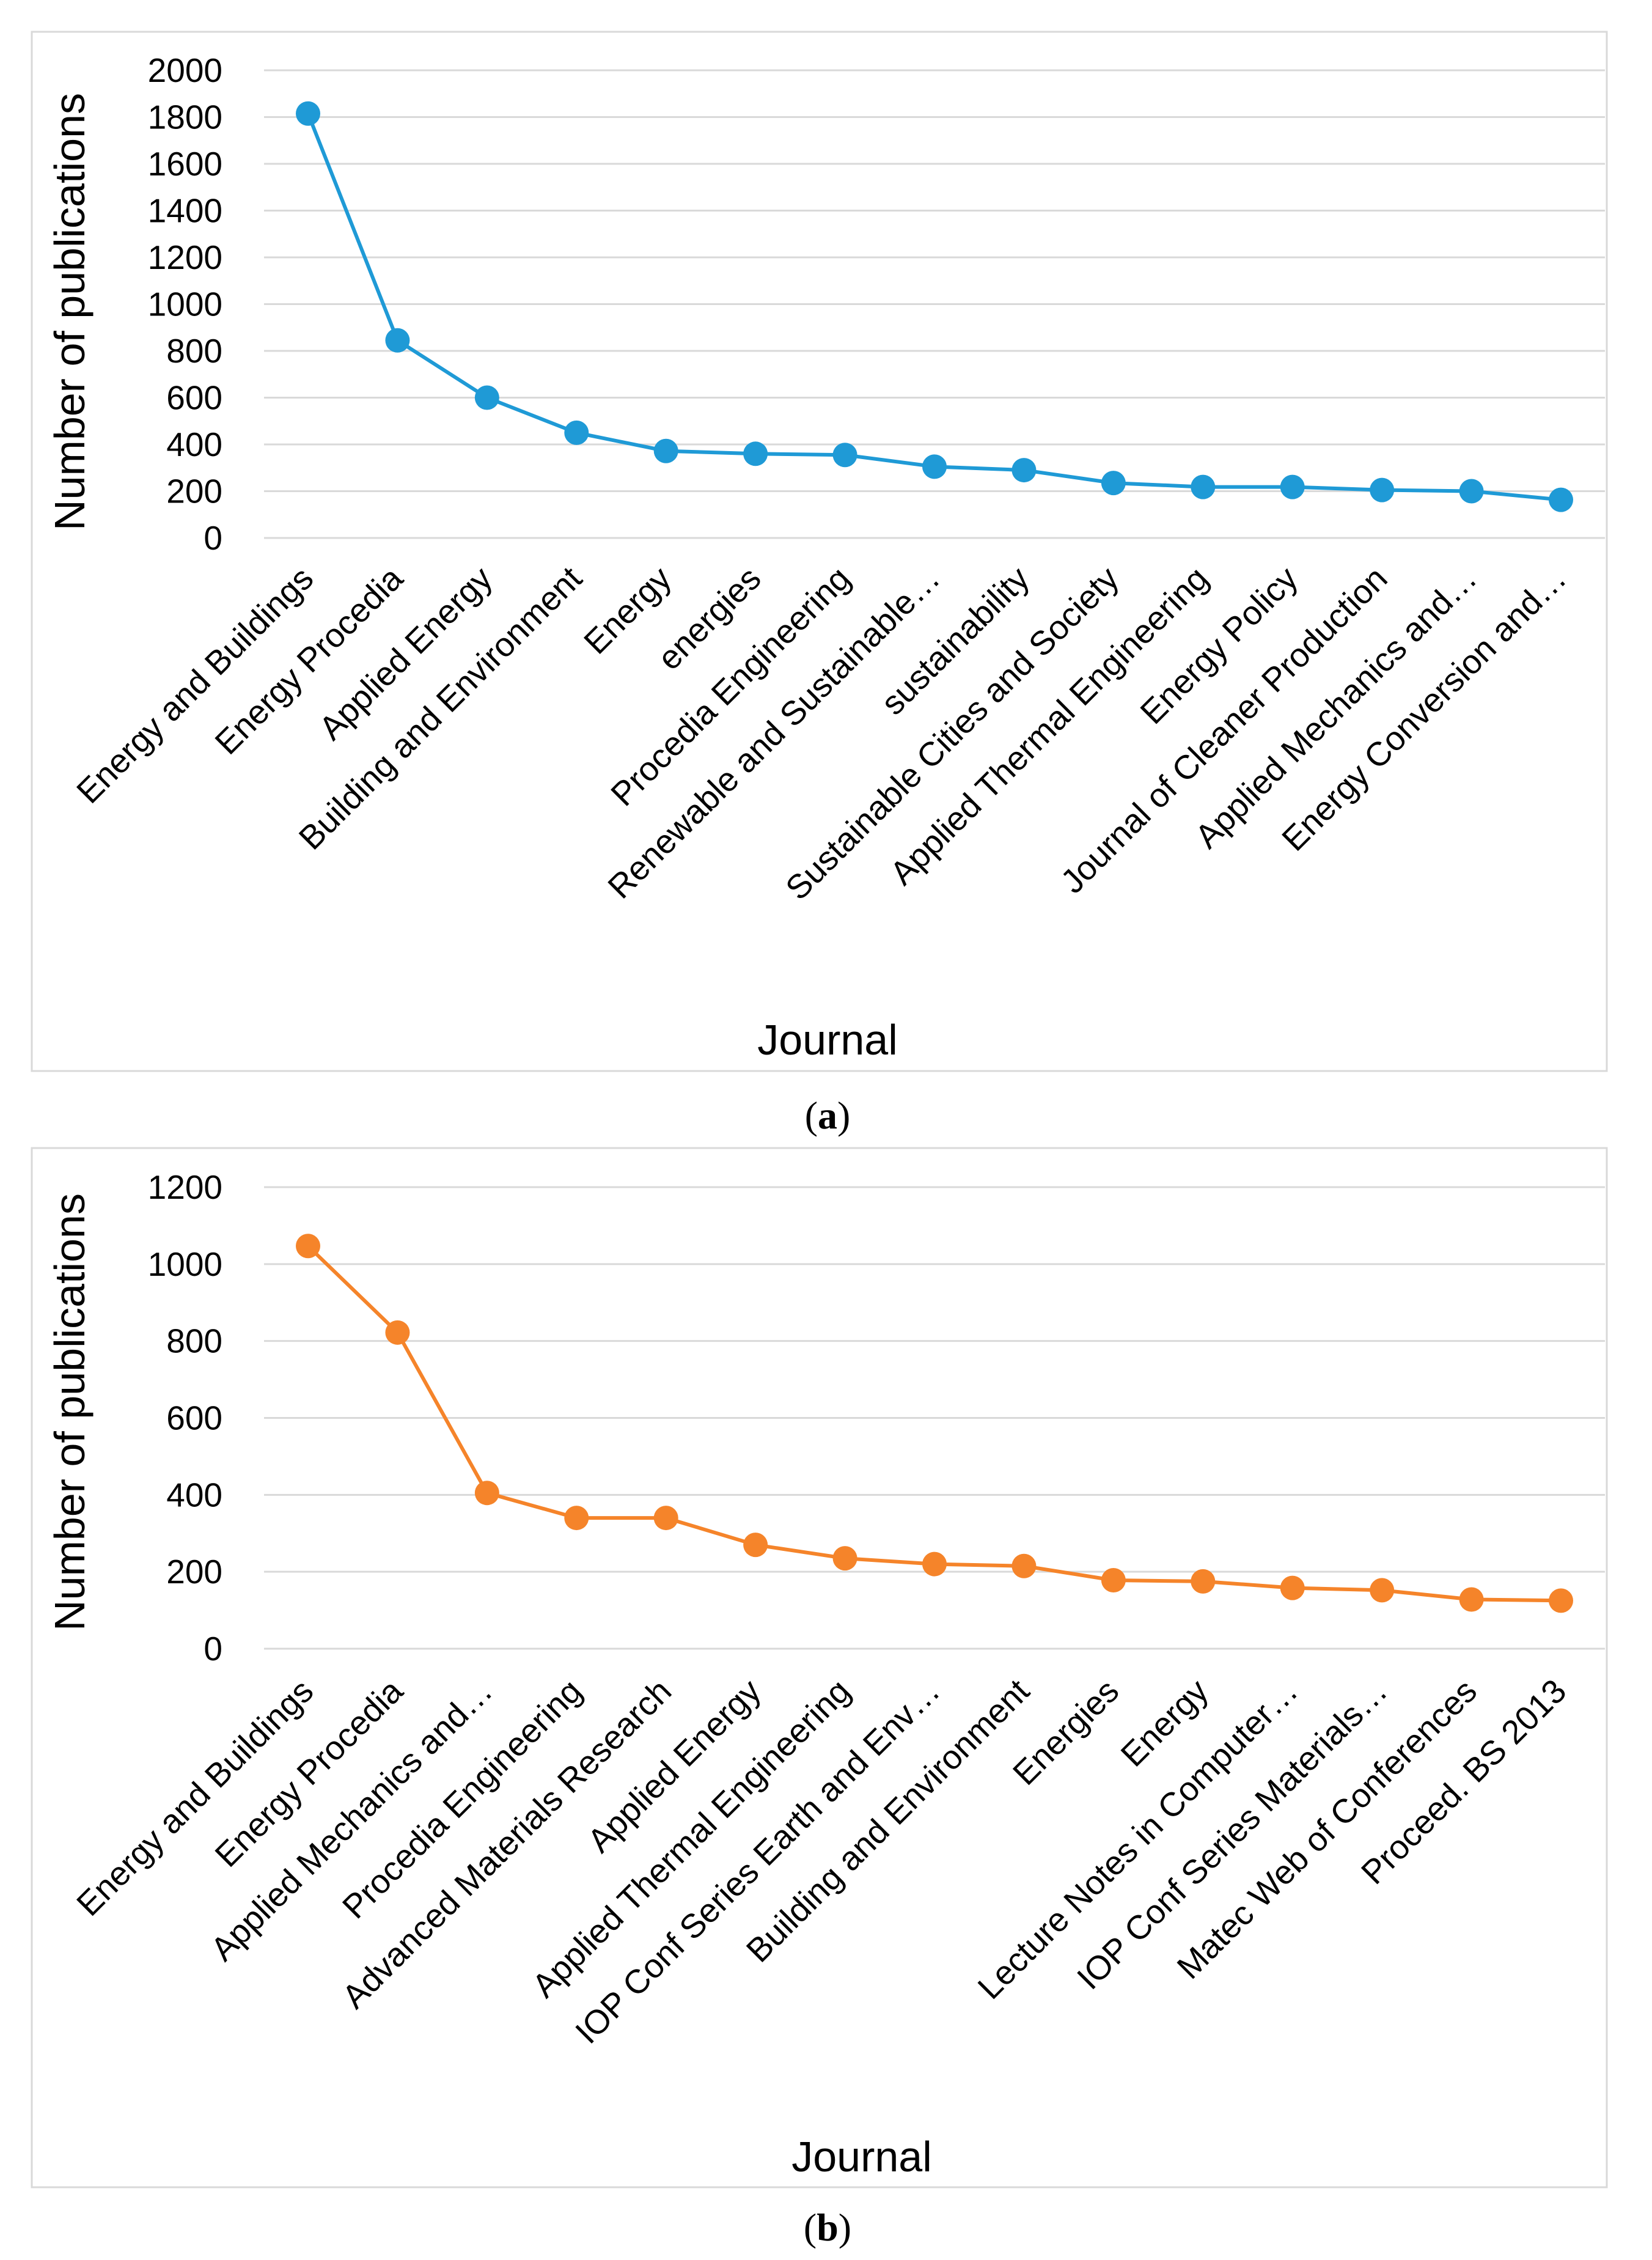  I want to click on chart-a-xlabel: Journal, so click(827, 1040).